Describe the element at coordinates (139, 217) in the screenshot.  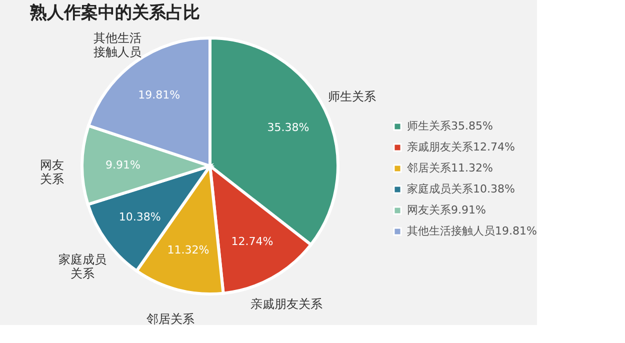
I see `data-label: 10.38%` at that location.